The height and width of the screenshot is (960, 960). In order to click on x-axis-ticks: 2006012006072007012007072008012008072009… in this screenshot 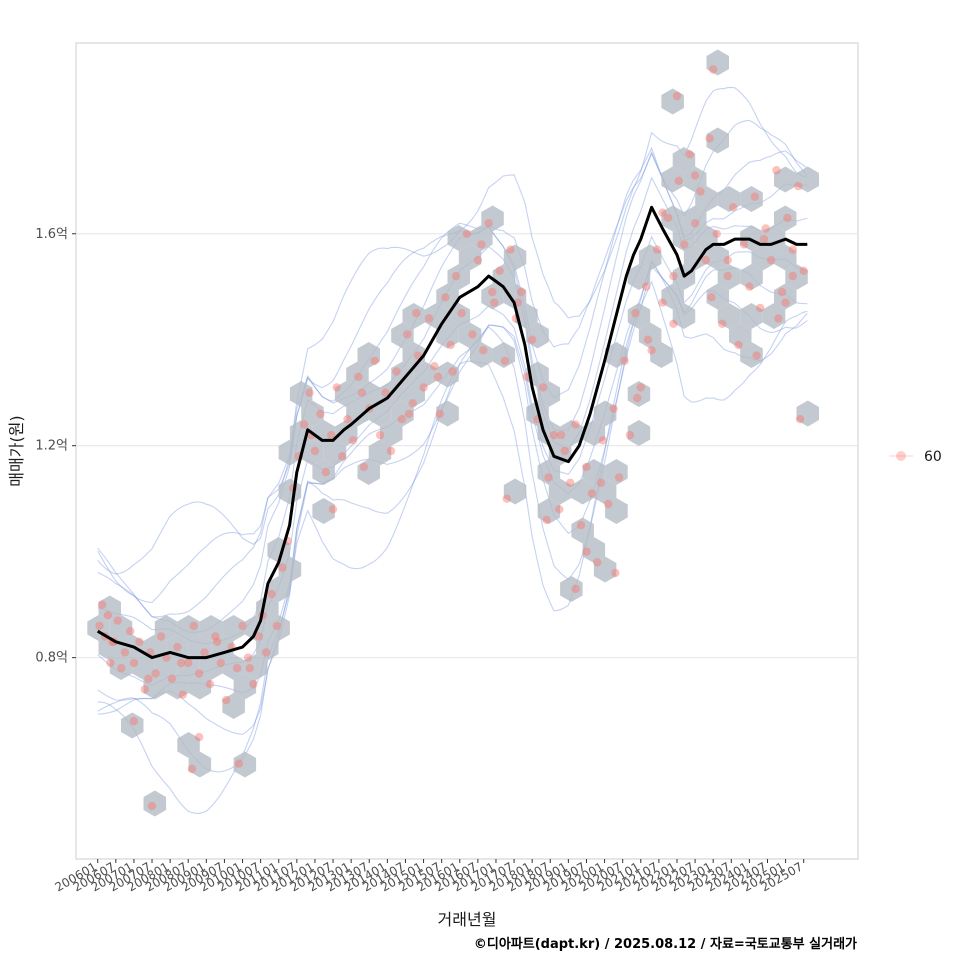, I will do `click(429, 877)`.